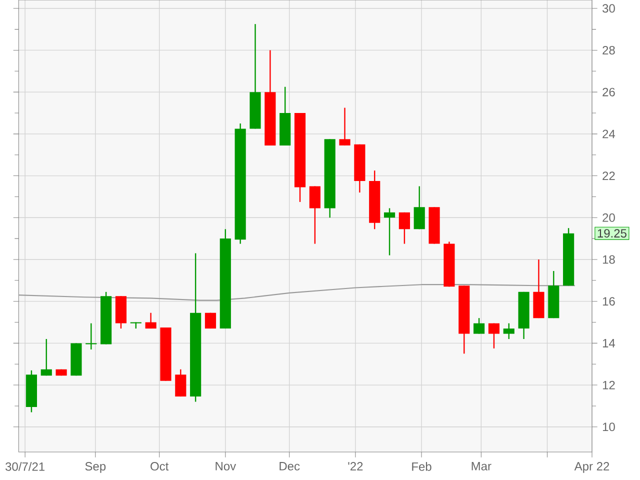 This screenshot has width=640, height=480. What do you see at coordinates (608, 385) in the screenshot?
I see `y-tick-label: 12` at bounding box center [608, 385].